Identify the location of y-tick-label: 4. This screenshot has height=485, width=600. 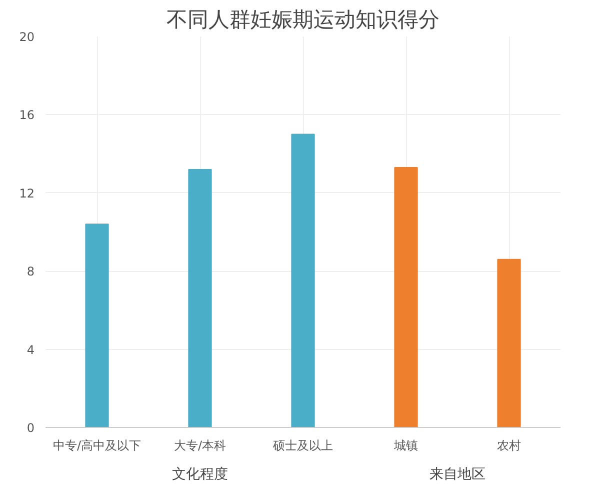
(30, 349).